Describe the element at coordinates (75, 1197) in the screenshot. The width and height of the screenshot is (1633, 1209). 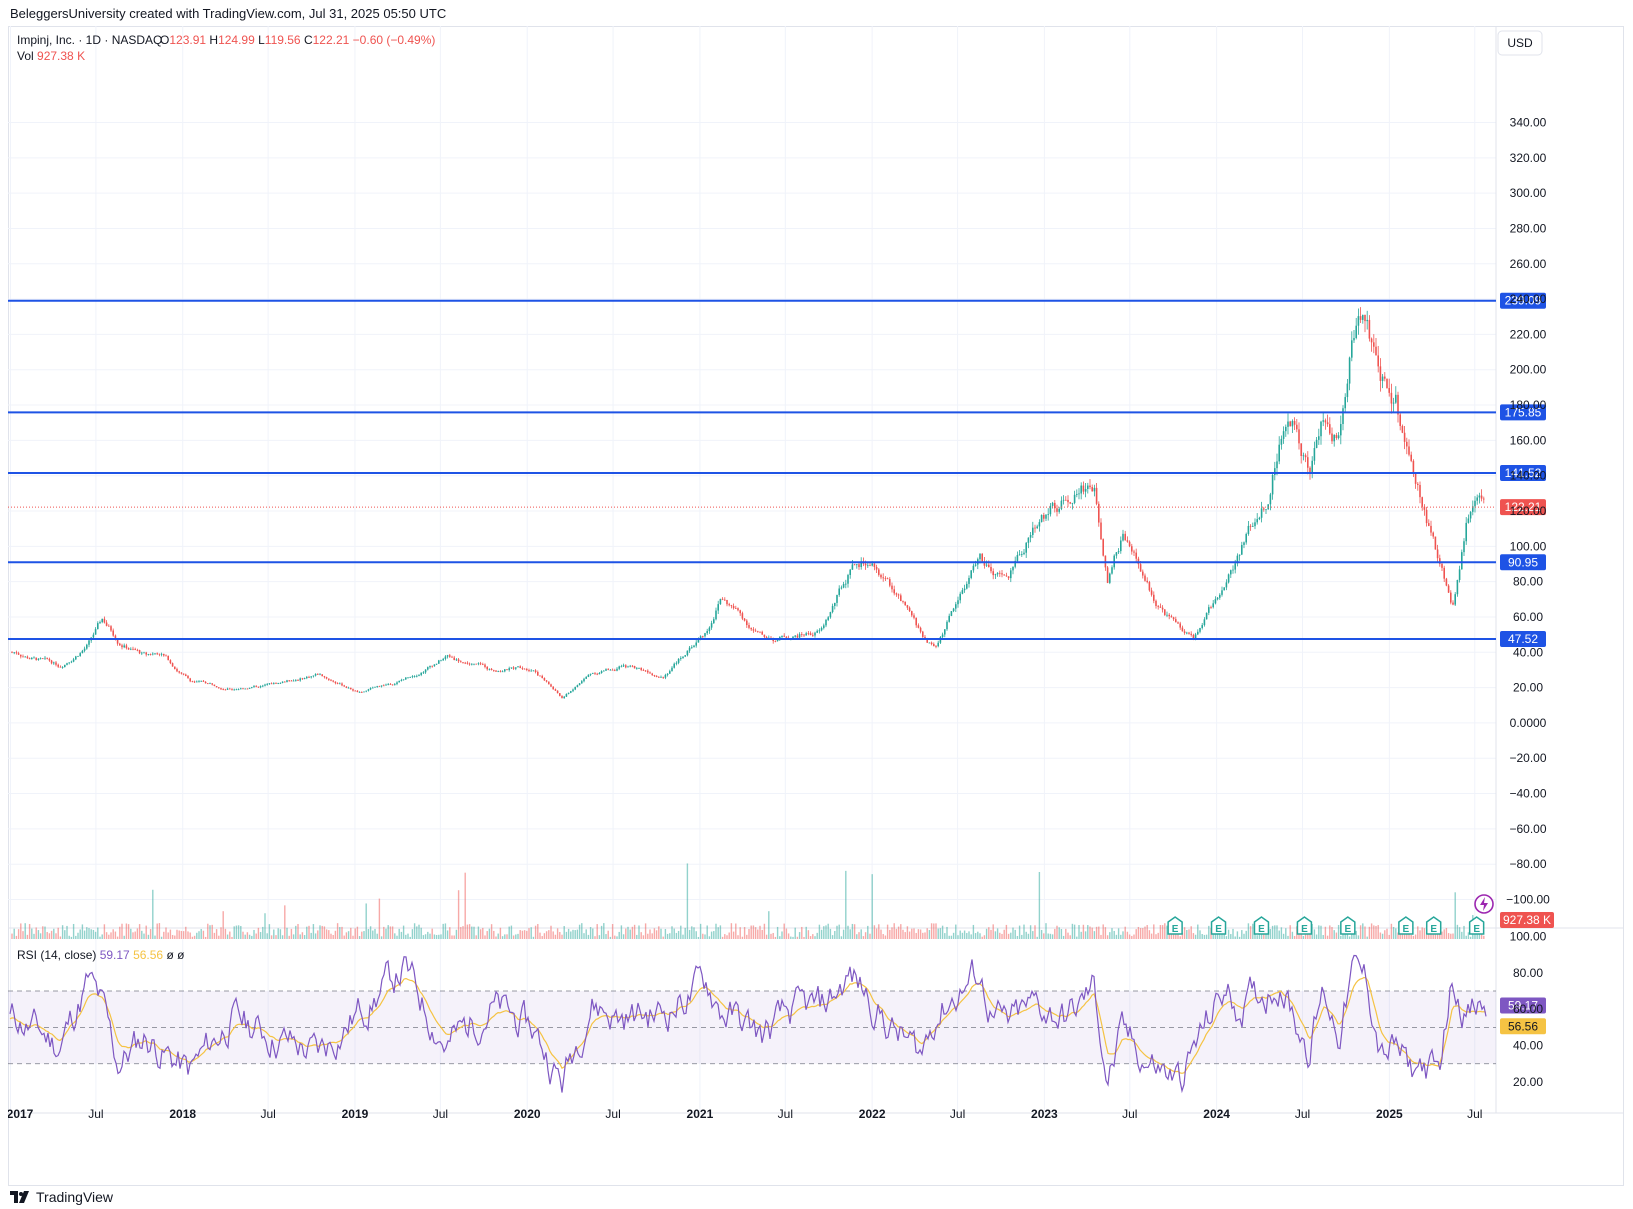
I see `footer-brand: TradingView` at that location.